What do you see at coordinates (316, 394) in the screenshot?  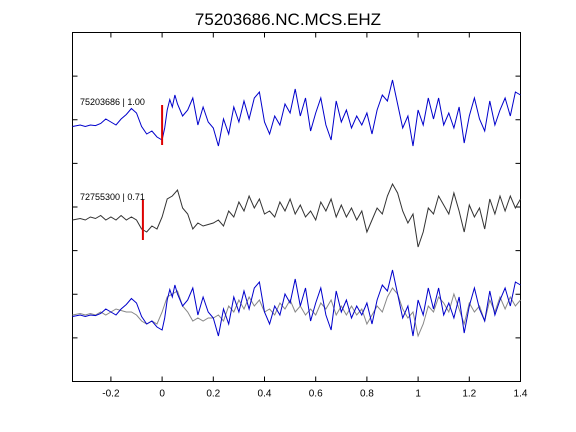 I see `x-tick-label: 0.6` at bounding box center [316, 394].